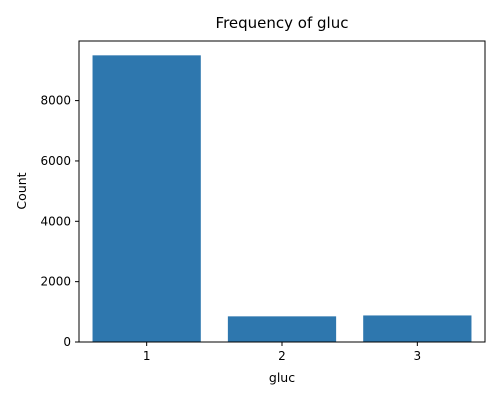  Describe the element at coordinates (147, 356) in the screenshot. I see `x-tick-label-1: 1` at that location.